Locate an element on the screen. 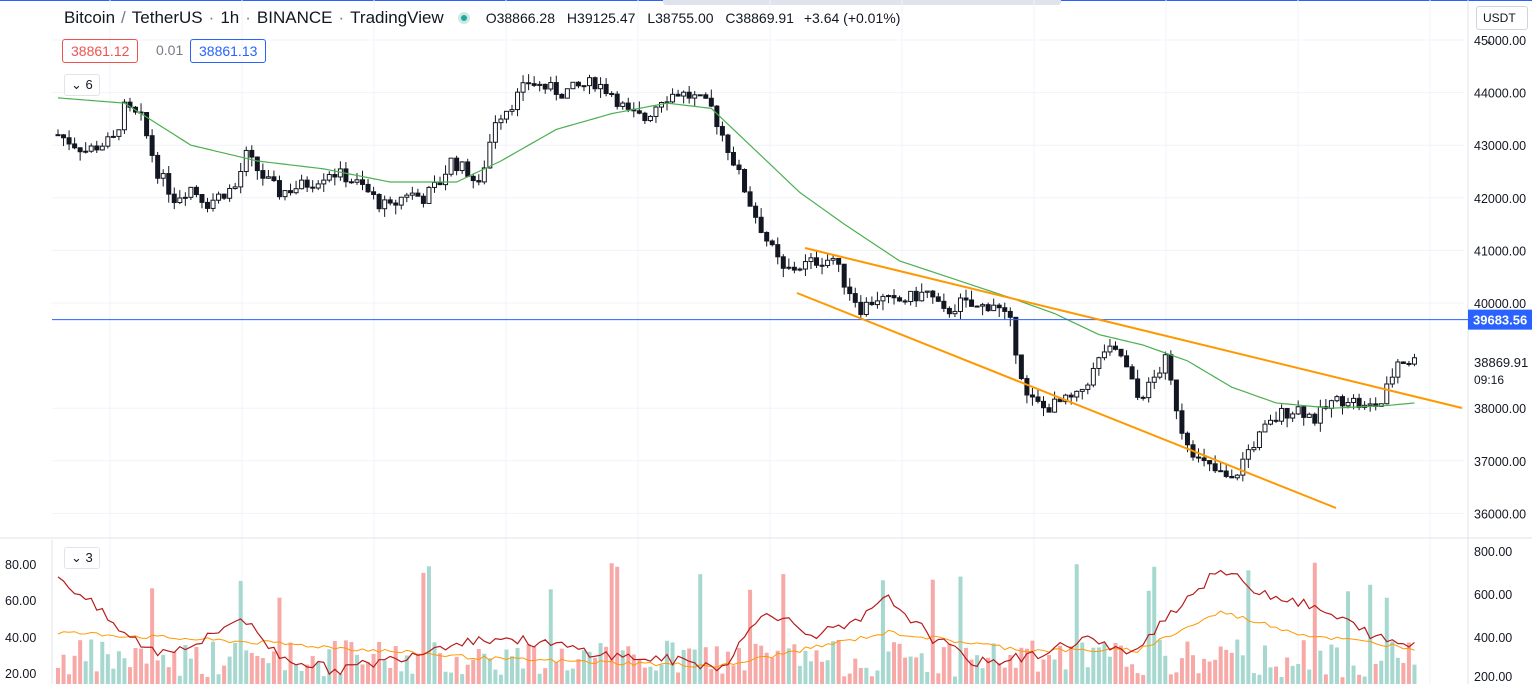 The image size is (1532, 684). market-status-icon is located at coordinates (463, 18).